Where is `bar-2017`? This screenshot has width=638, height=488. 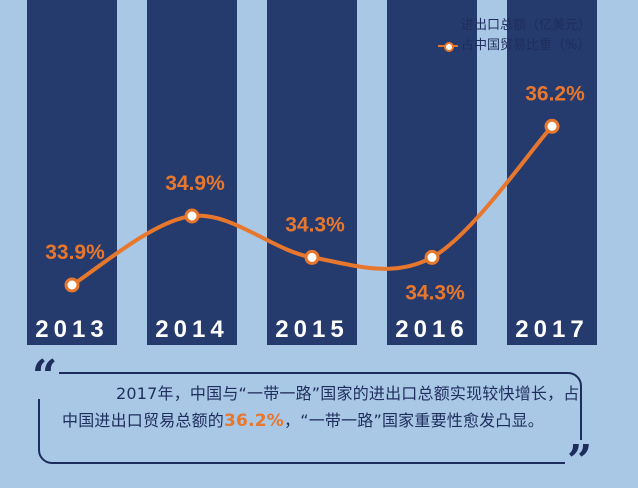
bar-2017 is located at coordinates (552, 172).